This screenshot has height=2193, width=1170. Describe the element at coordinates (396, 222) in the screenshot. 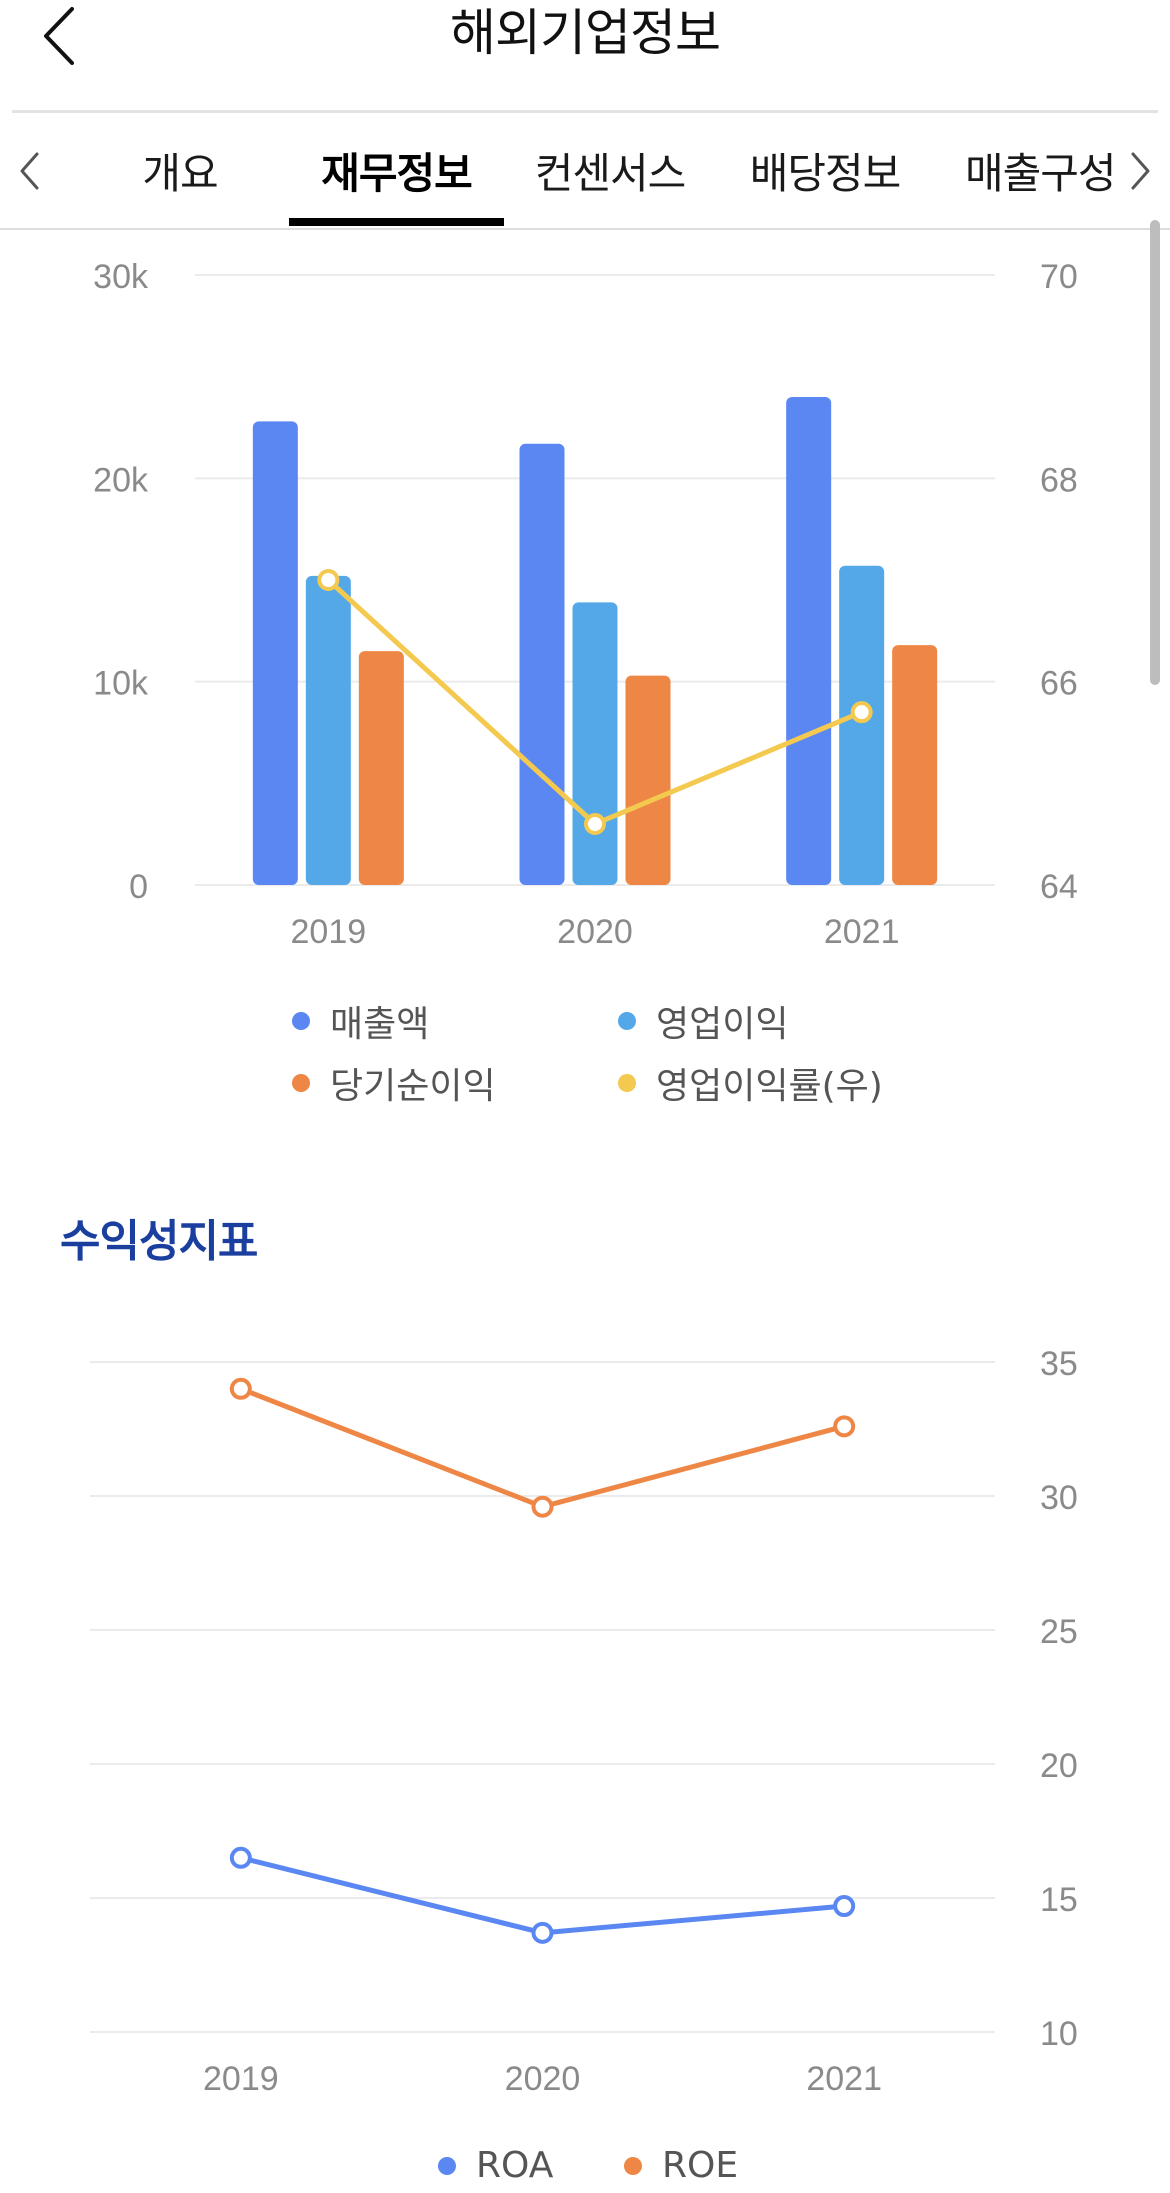

I see `active-tab-indicator` at that location.